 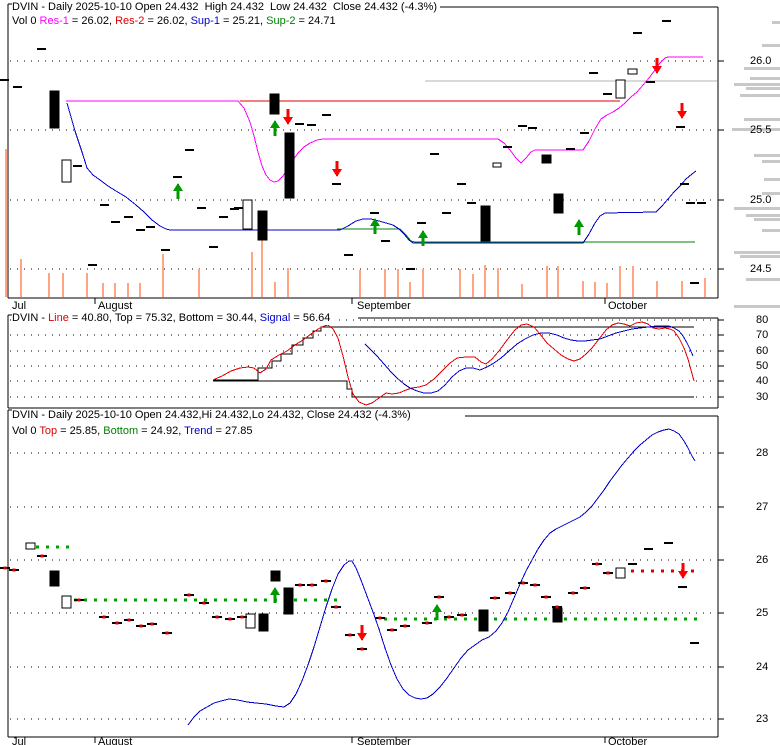 What do you see at coordinates (762, 320) in the screenshot?
I see `y-axis-label: 80` at bounding box center [762, 320].